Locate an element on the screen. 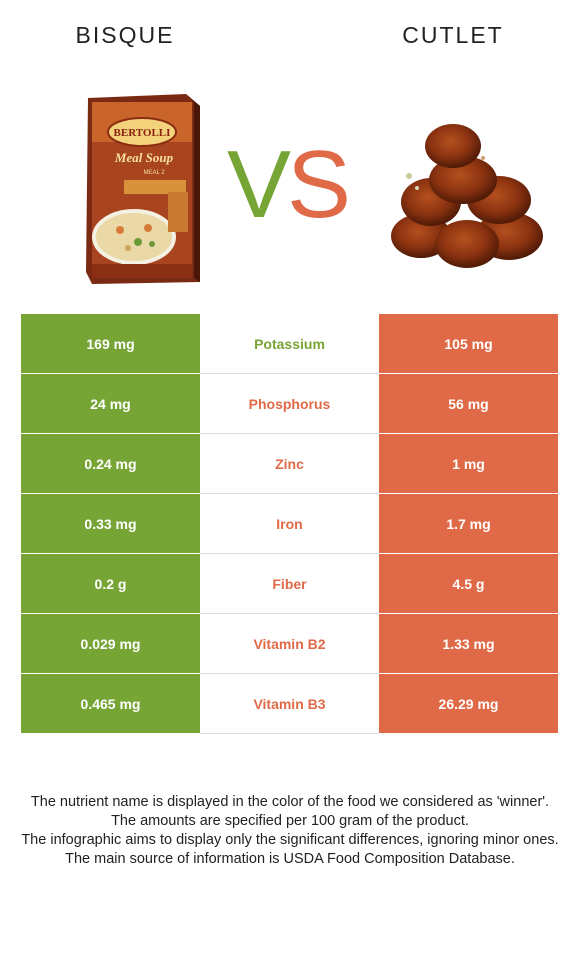  box-line1-text: Meal Soup is located at coordinates (144, 157).